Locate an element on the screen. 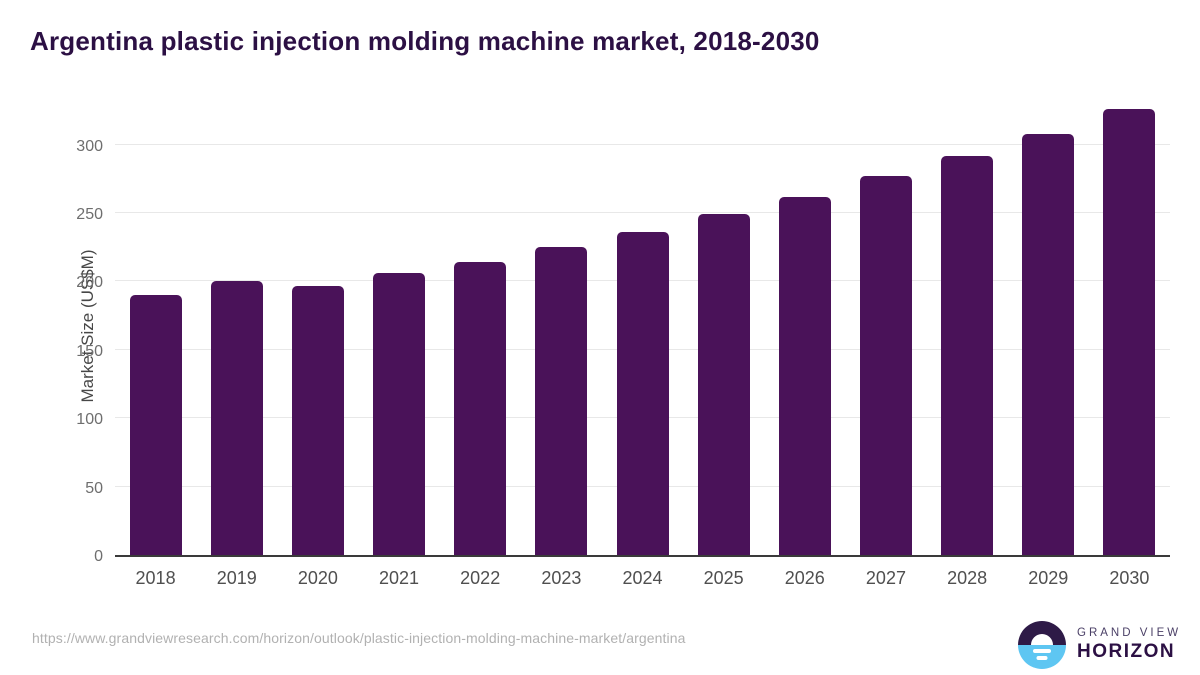  x-tick-label-2029: 2029 is located at coordinates (1048, 578).